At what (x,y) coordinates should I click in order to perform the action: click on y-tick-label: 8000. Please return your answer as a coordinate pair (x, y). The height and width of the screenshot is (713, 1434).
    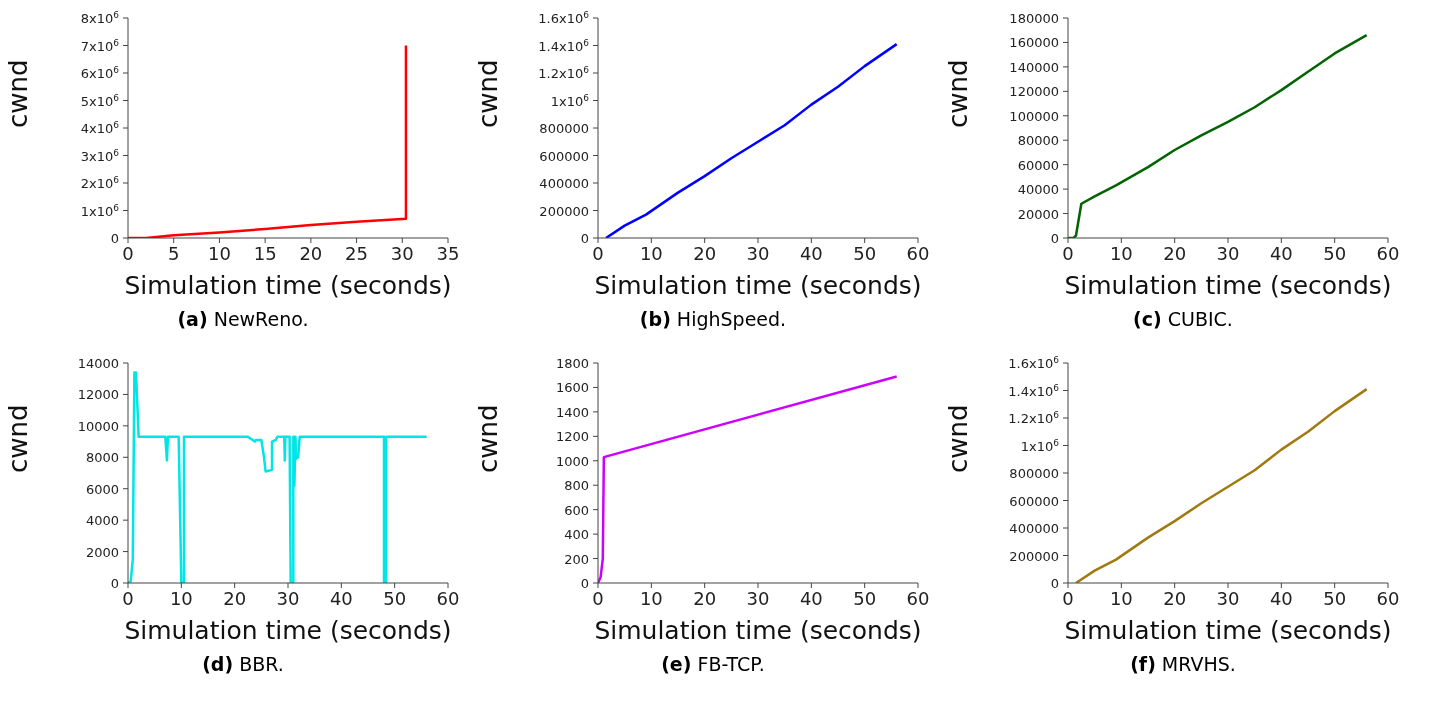
    Looking at the image, I should click on (102, 458).